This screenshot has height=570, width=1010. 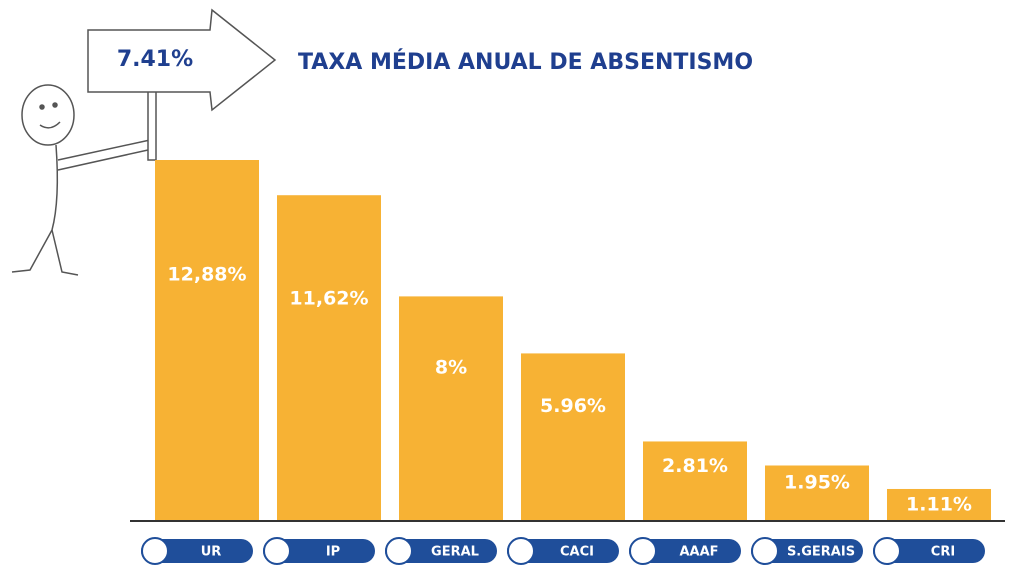 What do you see at coordinates (573, 406) in the screenshot?
I see `value-label: 5.96%` at bounding box center [573, 406].